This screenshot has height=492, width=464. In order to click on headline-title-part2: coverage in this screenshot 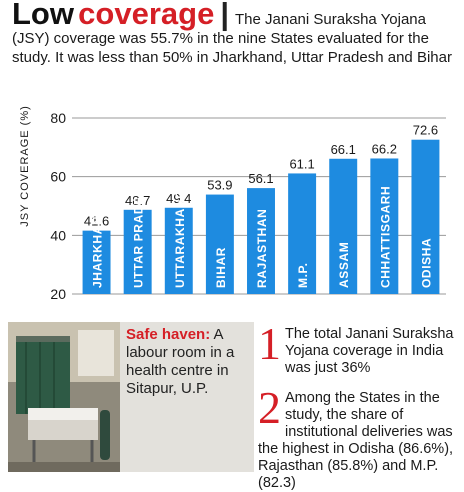, I will do `click(146, 15)`.